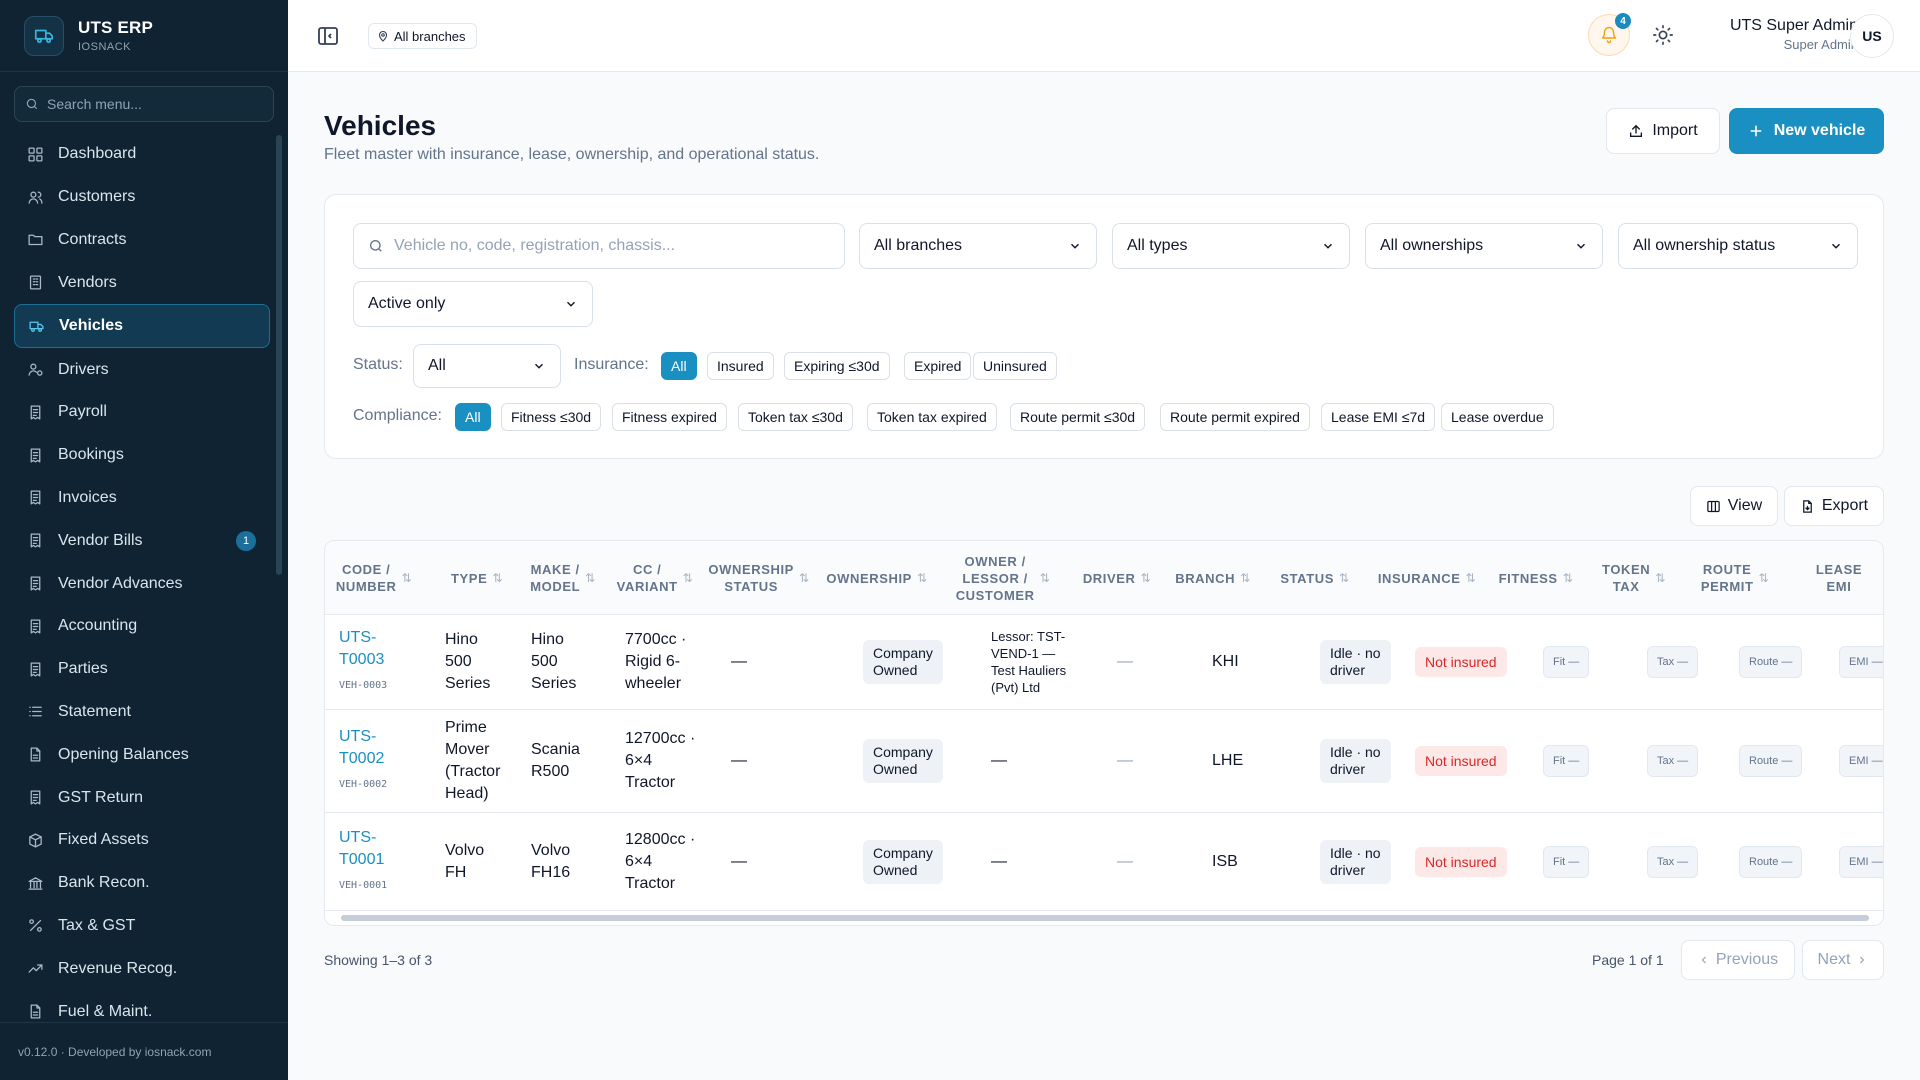 This screenshot has width=1920, height=1080. What do you see at coordinates (142, 455) in the screenshot?
I see `sidebar-item-bookings: Bookings` at bounding box center [142, 455].